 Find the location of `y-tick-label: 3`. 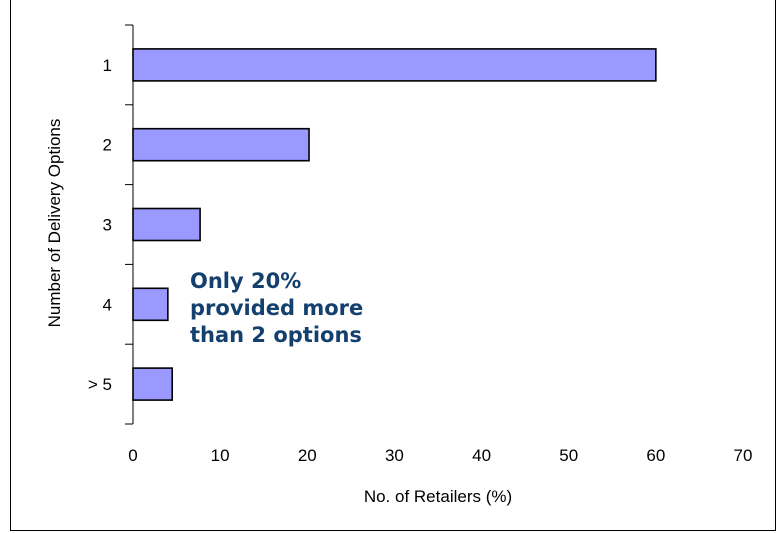

y-tick-label: 3 is located at coordinates (107, 225).